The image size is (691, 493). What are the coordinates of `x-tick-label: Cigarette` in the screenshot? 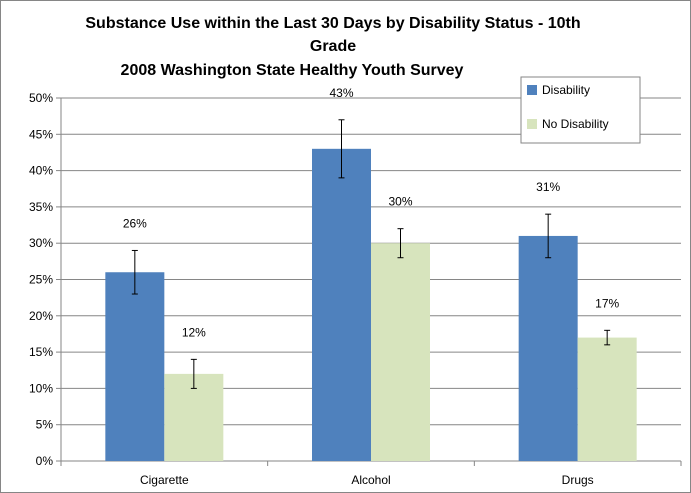 It's located at (164, 480).